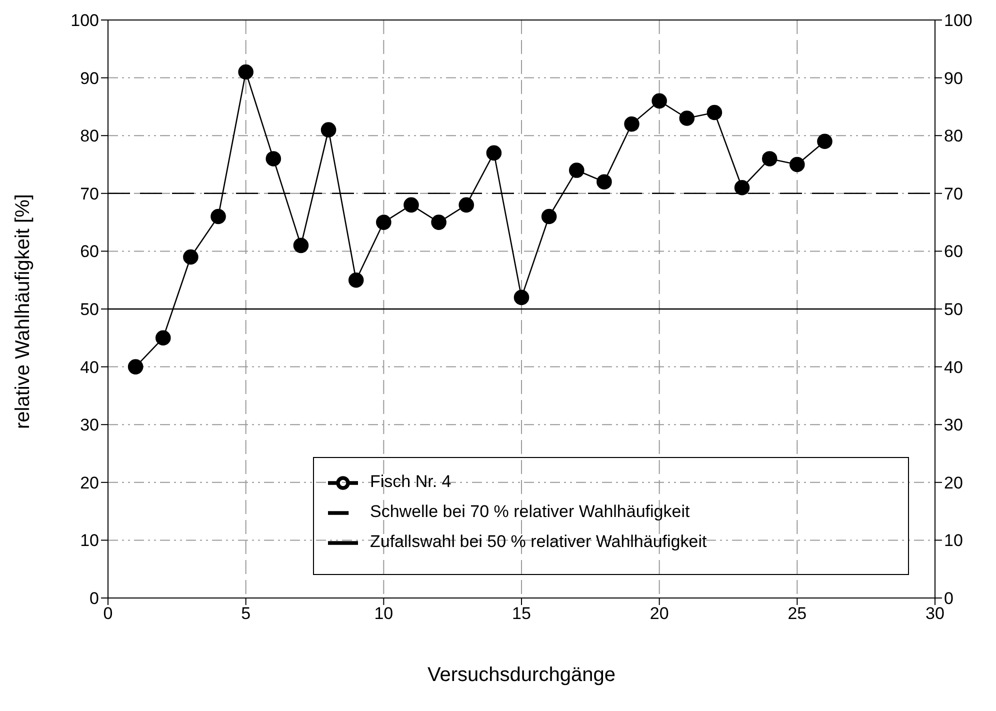  I want to click on y-tick-label: 20, so click(89, 482).